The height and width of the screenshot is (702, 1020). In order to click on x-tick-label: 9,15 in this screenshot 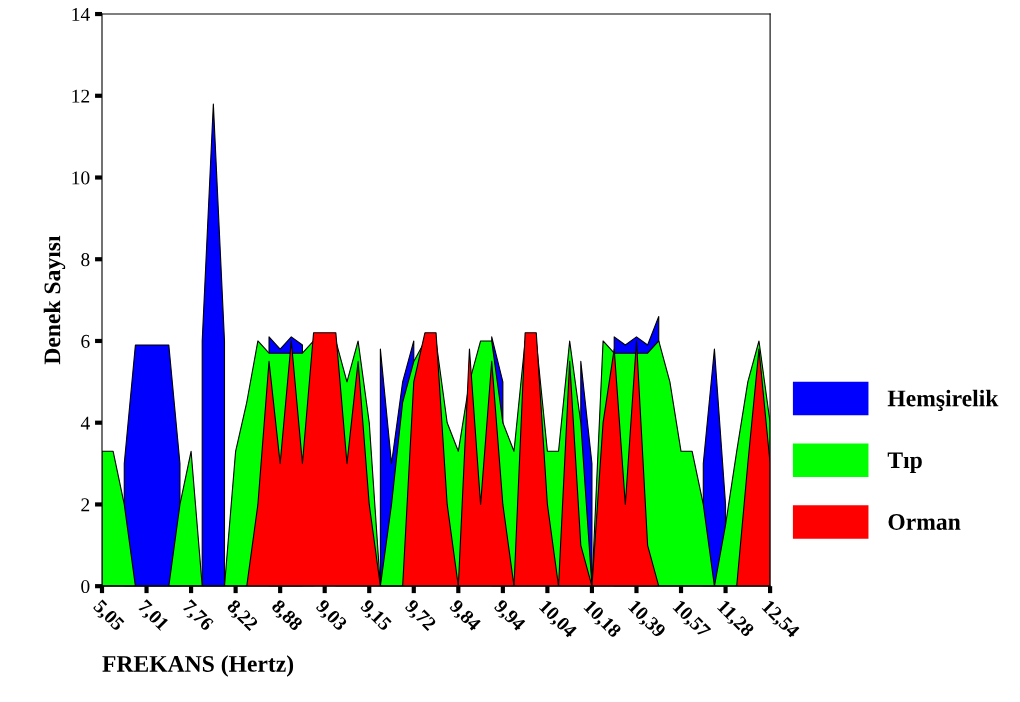, I will do `click(375, 616)`.